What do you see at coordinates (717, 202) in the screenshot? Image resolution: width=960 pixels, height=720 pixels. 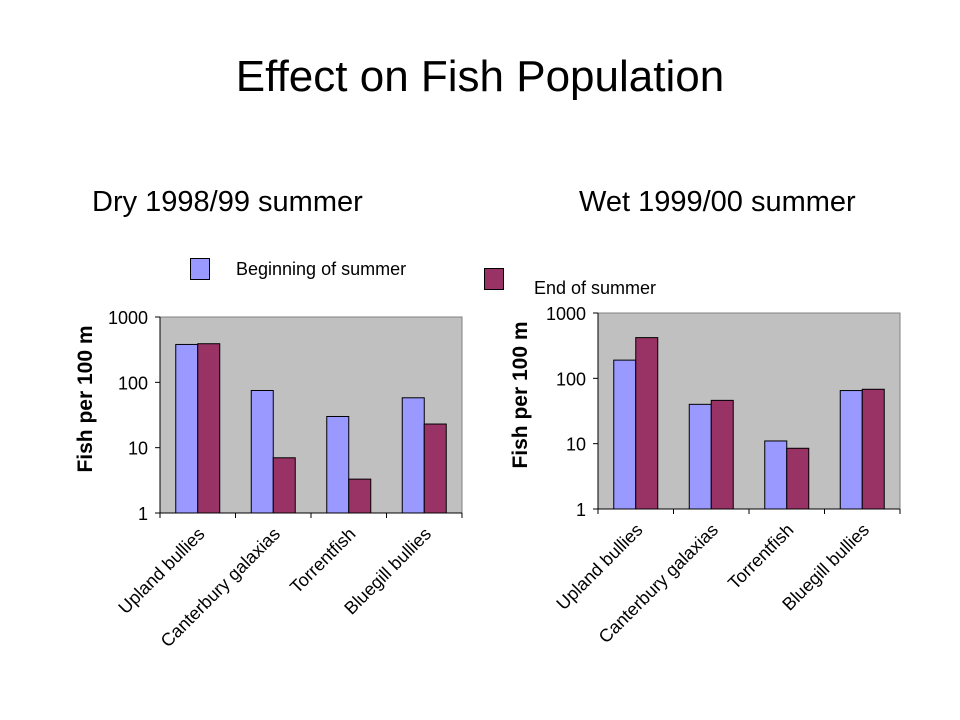 I see `chart-2-subtitle: Wet 1999/00 summer` at bounding box center [717, 202].